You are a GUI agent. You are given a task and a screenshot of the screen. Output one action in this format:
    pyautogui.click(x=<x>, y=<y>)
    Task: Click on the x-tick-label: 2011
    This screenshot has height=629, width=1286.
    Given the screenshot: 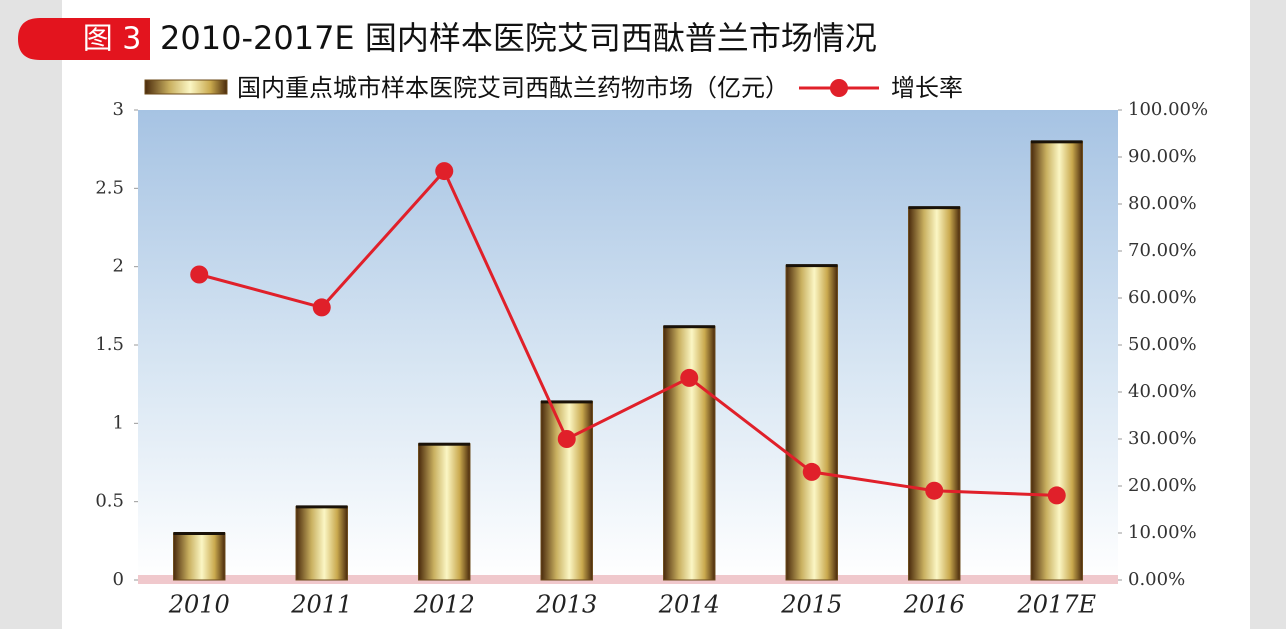 What is the action you would take?
    pyautogui.click(x=321, y=605)
    